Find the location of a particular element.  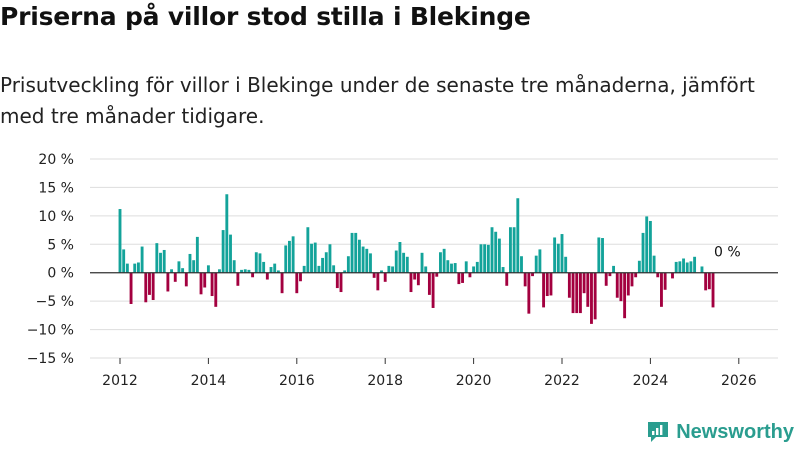

x-tick-label: 2018 is located at coordinates (385, 381).